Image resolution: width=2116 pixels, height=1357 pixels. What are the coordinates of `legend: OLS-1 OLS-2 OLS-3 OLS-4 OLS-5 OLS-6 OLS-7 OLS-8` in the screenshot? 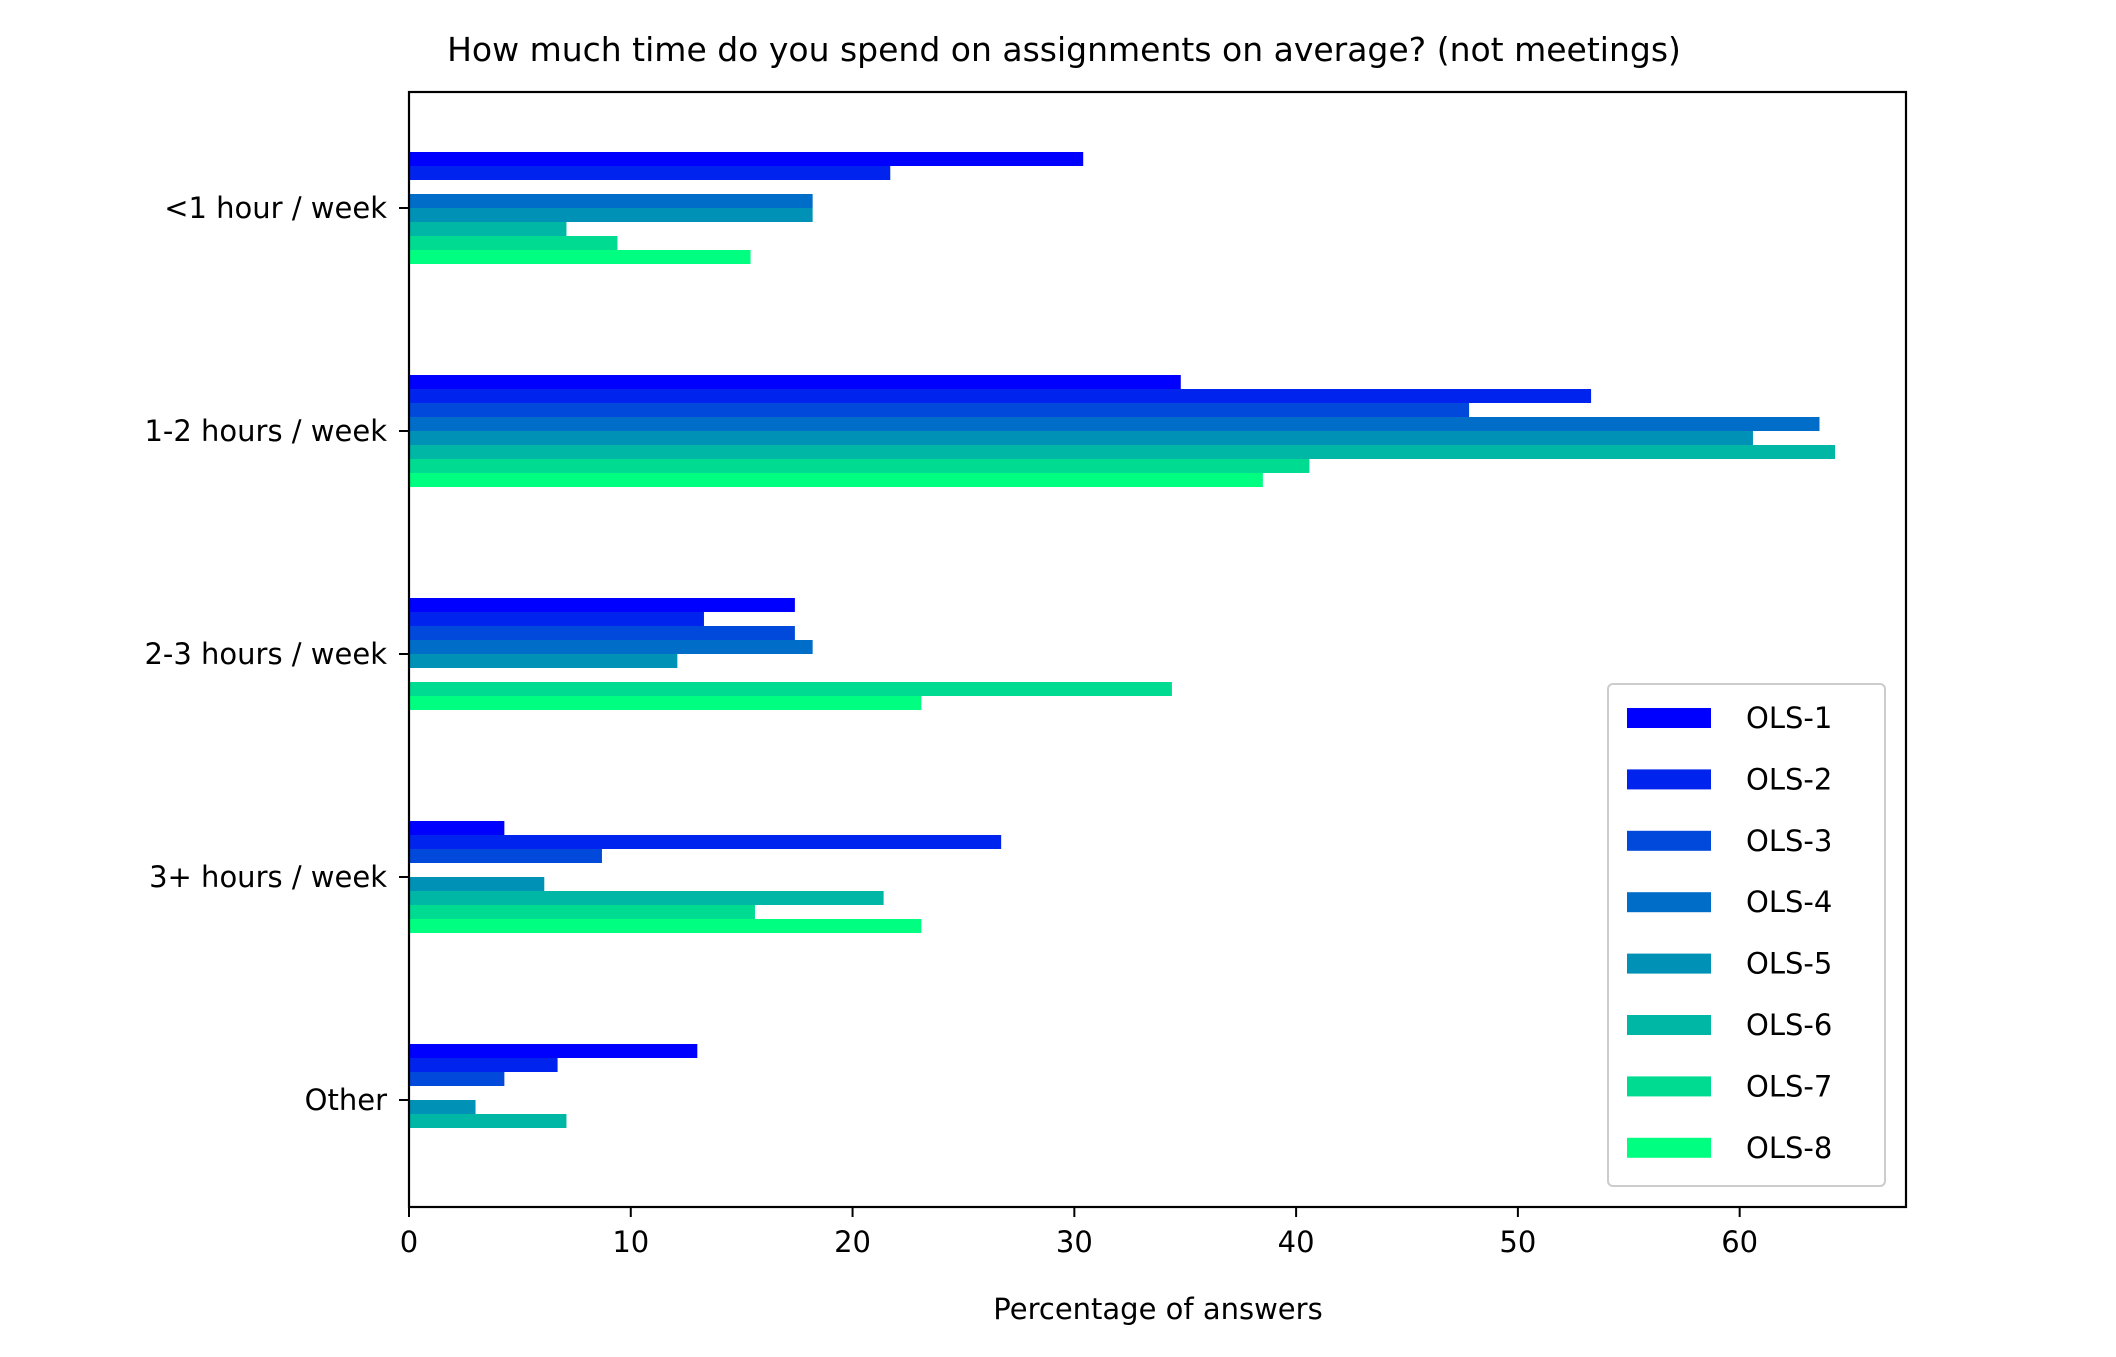 It's located at (1746, 935).